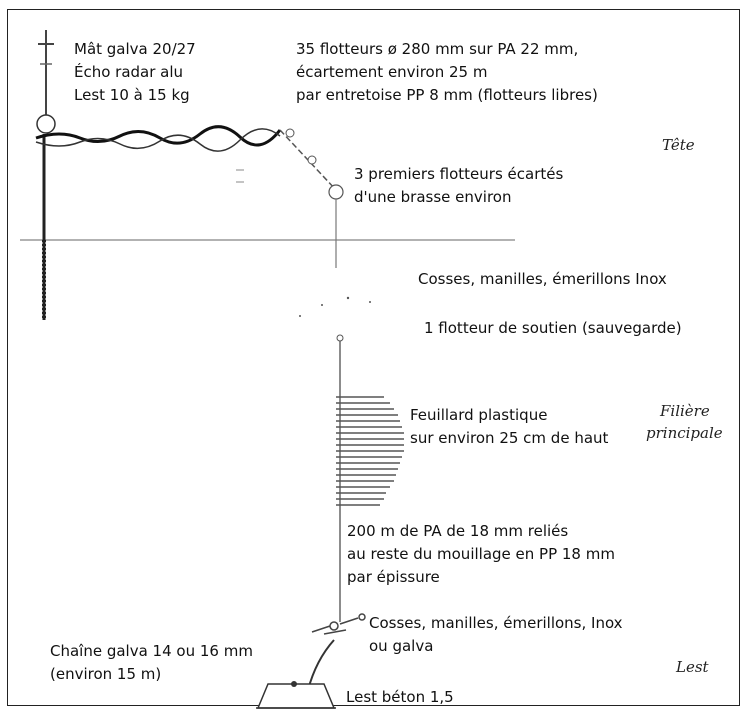  What do you see at coordinates (685, 411) in the screenshot?
I see `section-filiere-line: Filière` at bounding box center [685, 411].